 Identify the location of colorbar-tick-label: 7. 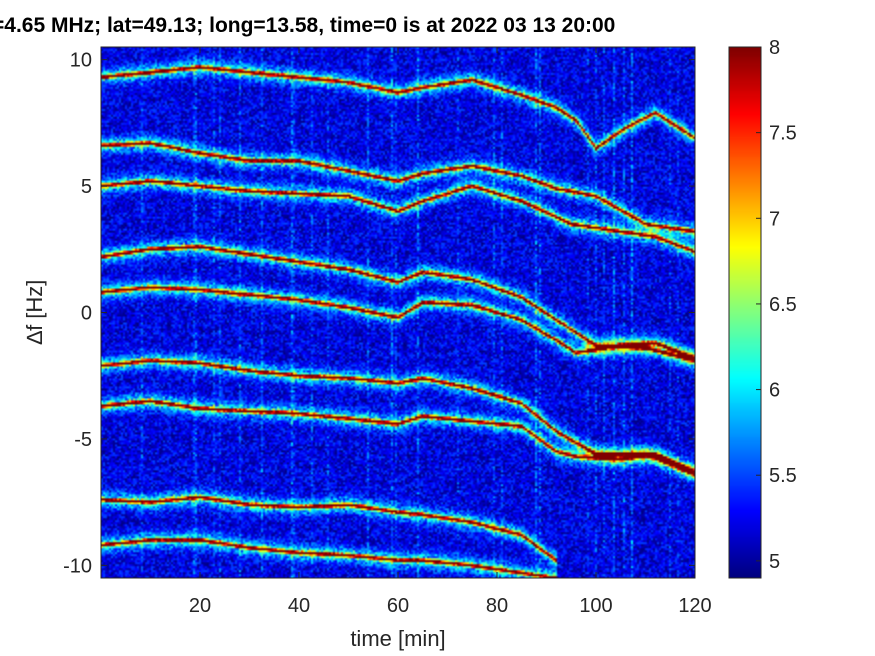
(774, 219).